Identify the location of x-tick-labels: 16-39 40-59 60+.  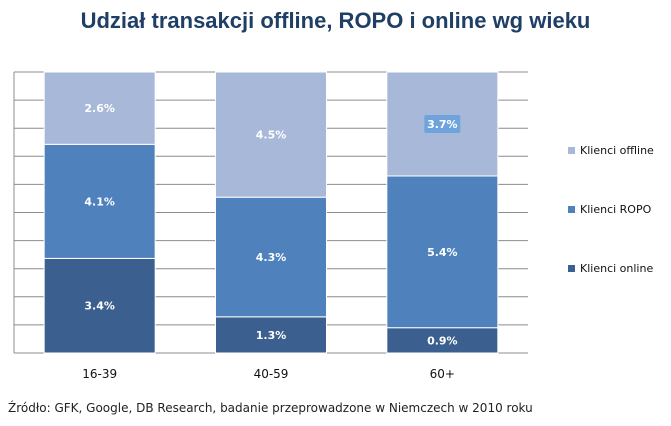
(268, 374).